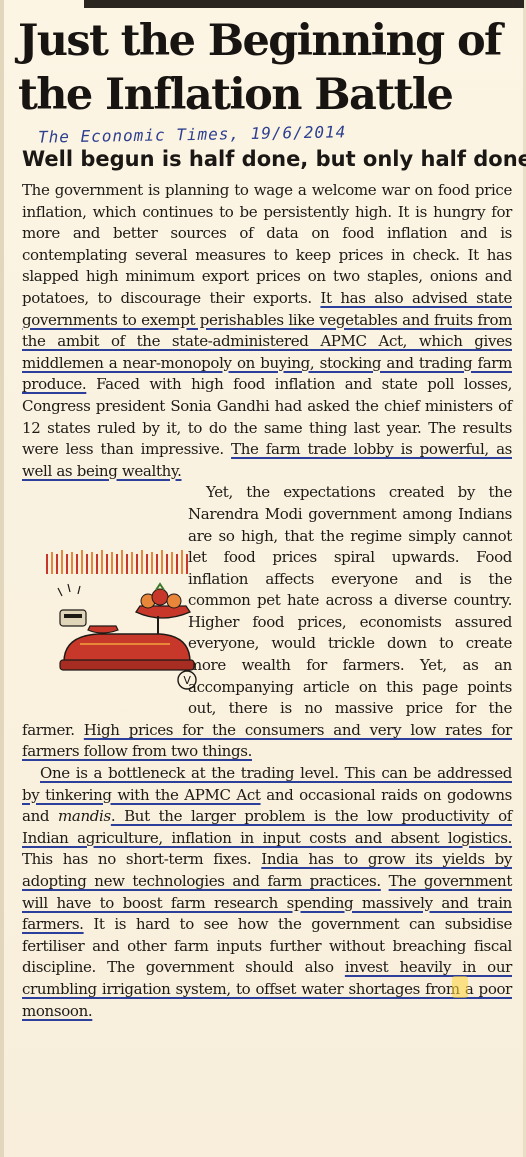 The width and height of the screenshot is (526, 1157). I want to click on top-rule, so click(304, 4).